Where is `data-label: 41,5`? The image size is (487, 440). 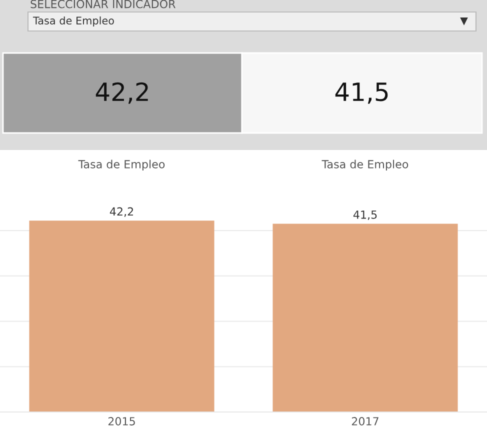
data-label: 41,5 is located at coordinates (365, 215).